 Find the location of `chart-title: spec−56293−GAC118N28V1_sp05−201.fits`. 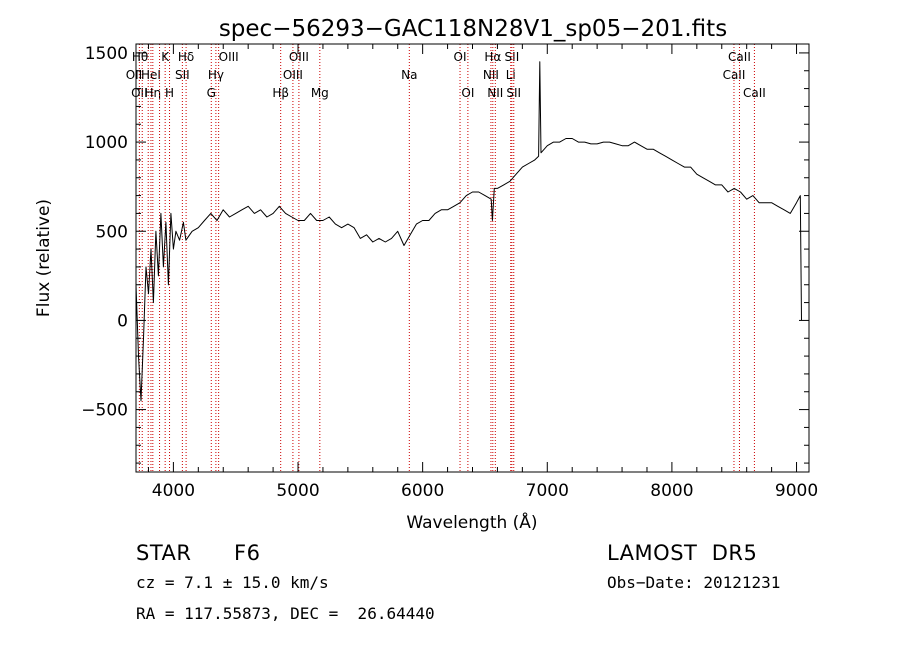

chart-title: spec−56293−GAC118N28V1_sp05−201.fits is located at coordinates (473, 29).